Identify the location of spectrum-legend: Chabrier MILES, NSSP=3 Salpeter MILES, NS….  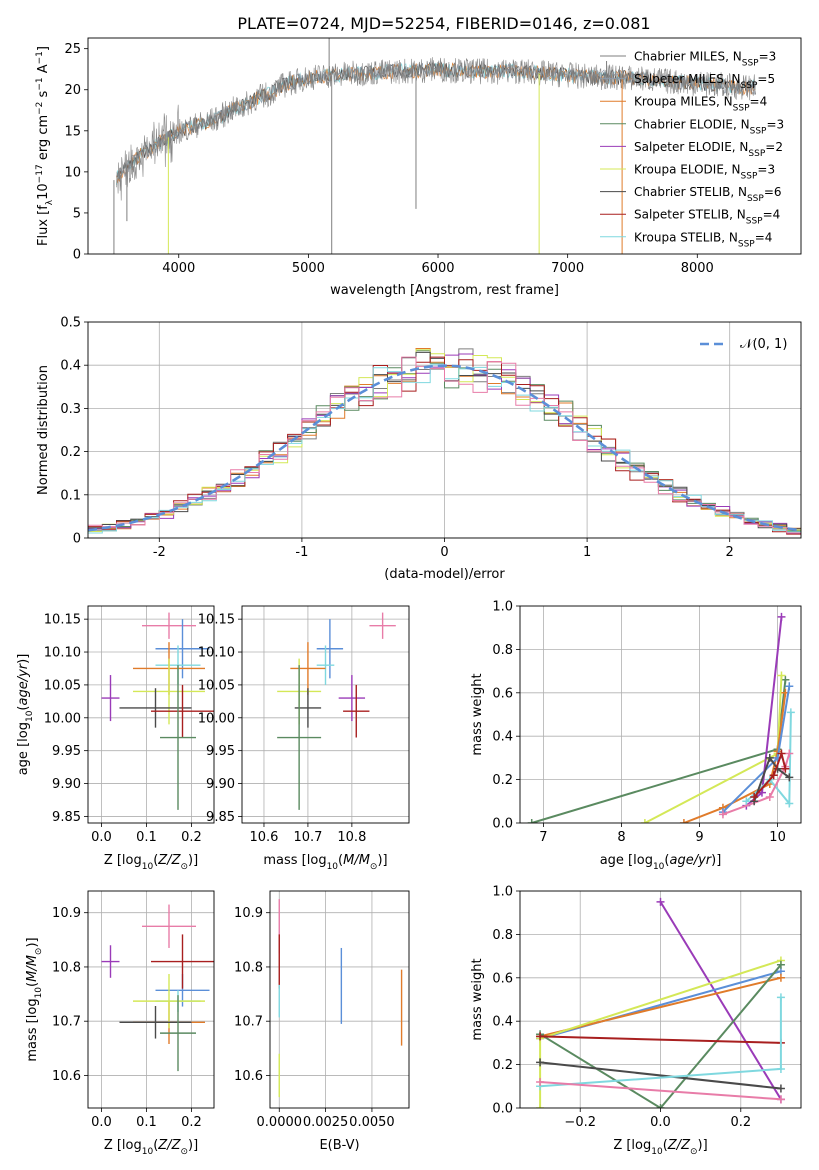
(692, 149).